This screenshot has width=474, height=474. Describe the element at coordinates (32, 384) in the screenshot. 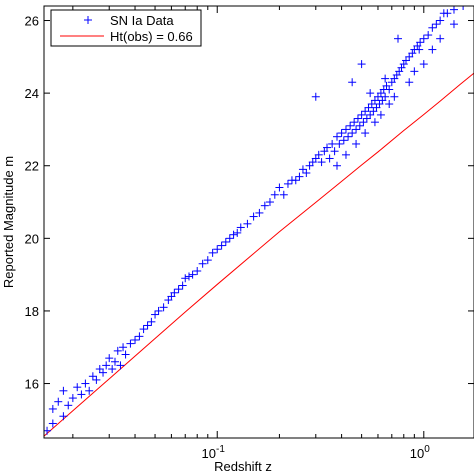

I see `y-tick-label: 16` at that location.